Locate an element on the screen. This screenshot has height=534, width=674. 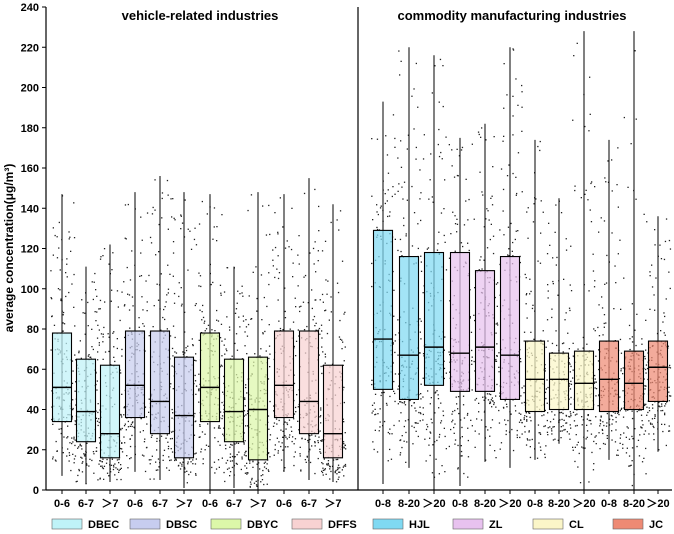
x-tick-label: 0-8 is located at coordinates (609, 504).